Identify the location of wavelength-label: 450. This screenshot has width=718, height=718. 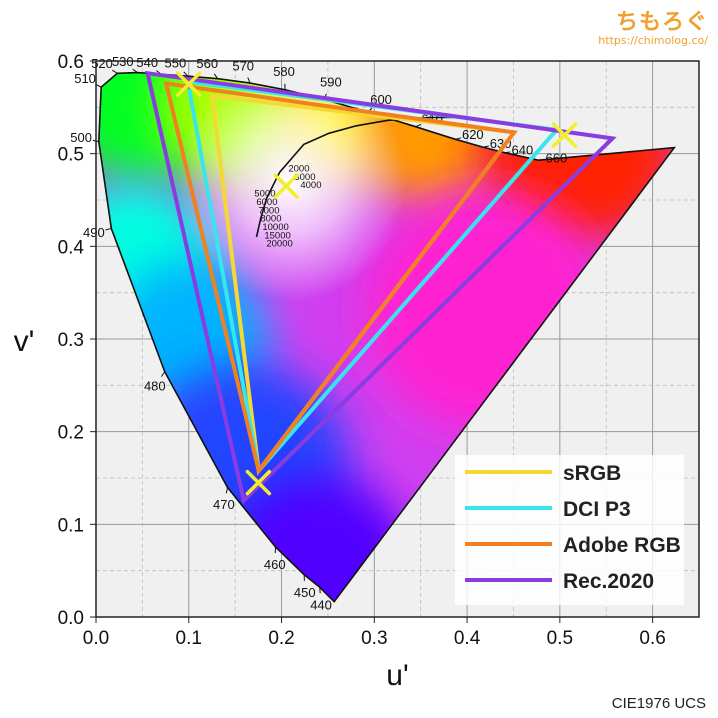
(305, 592).